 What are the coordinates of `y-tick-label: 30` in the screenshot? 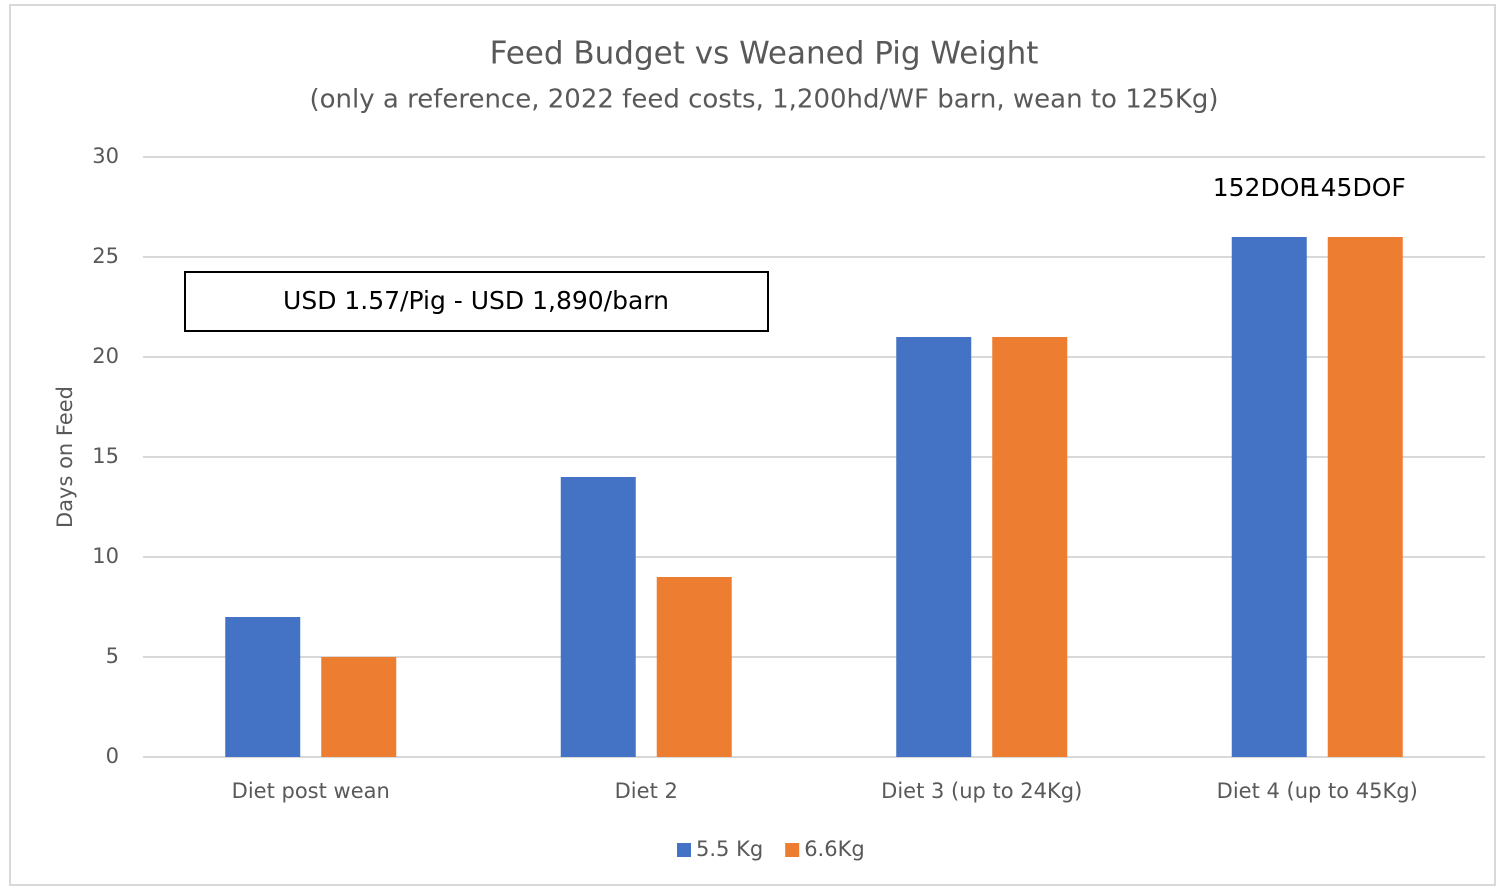 It's located at (105, 156).